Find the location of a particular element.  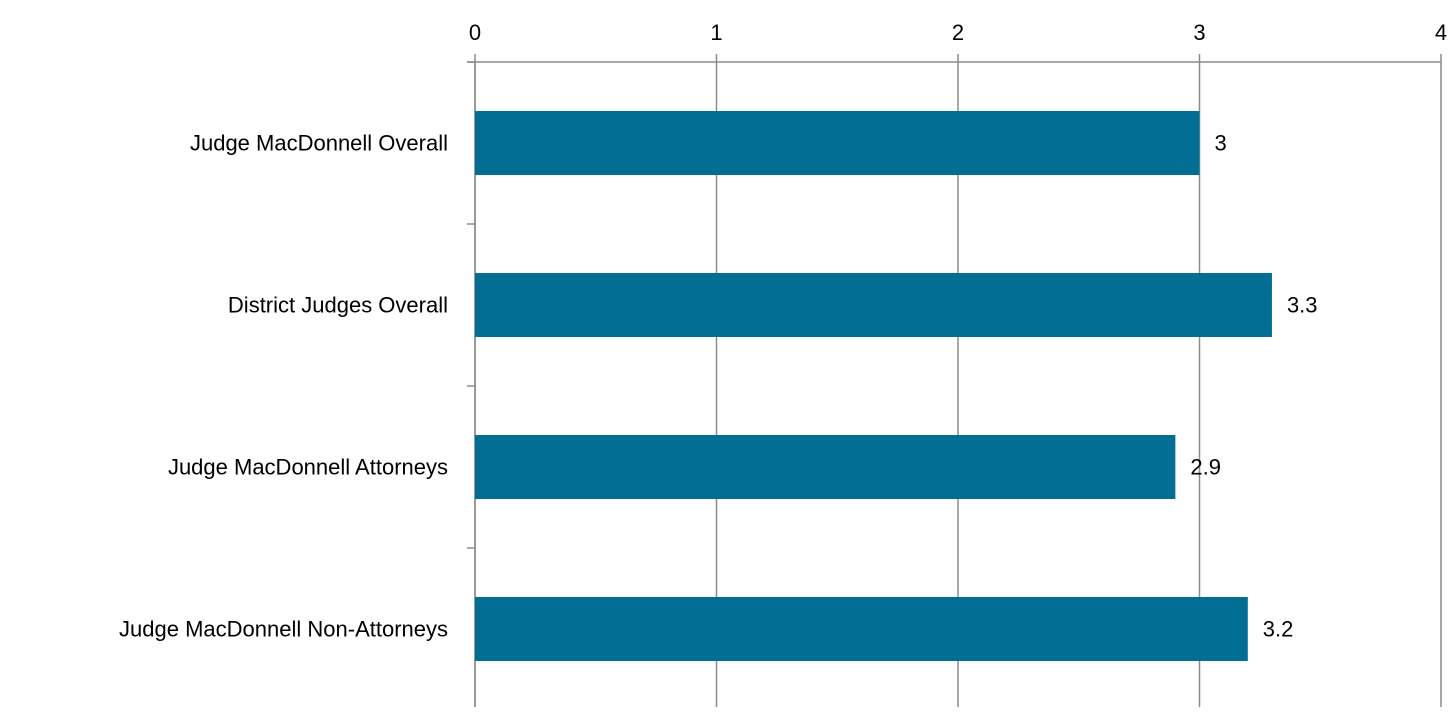

category-label: District Judges Overall is located at coordinates (338, 305).